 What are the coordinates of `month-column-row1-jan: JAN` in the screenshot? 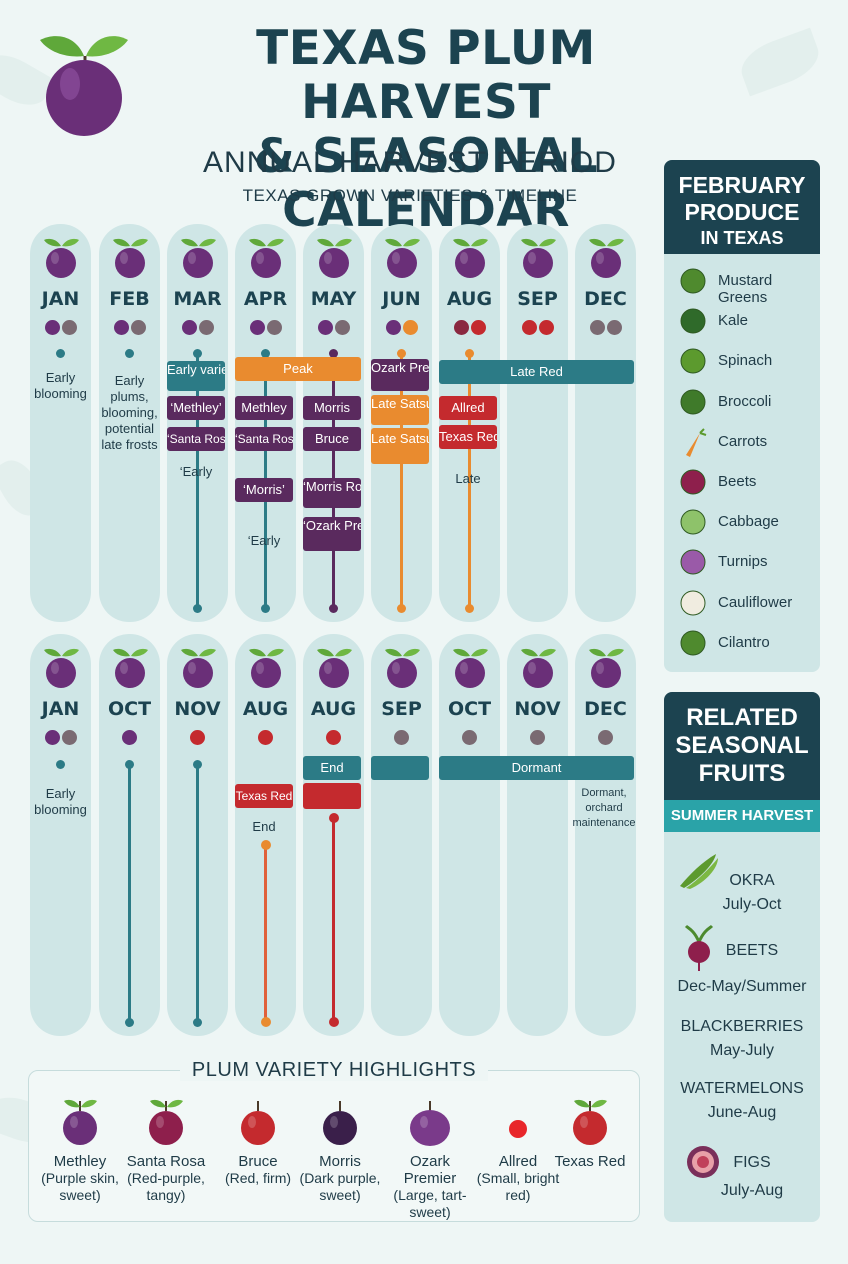 It's located at (60, 423).